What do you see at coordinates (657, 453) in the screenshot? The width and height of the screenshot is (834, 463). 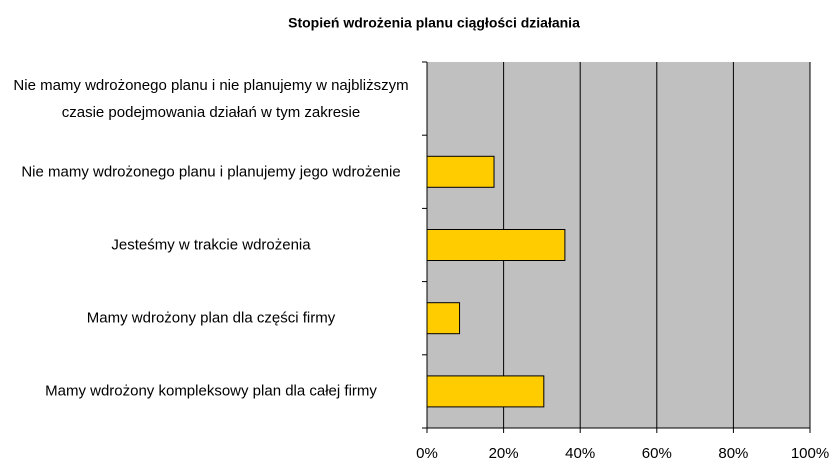 I see `x-tick-label: 60%` at bounding box center [657, 453].